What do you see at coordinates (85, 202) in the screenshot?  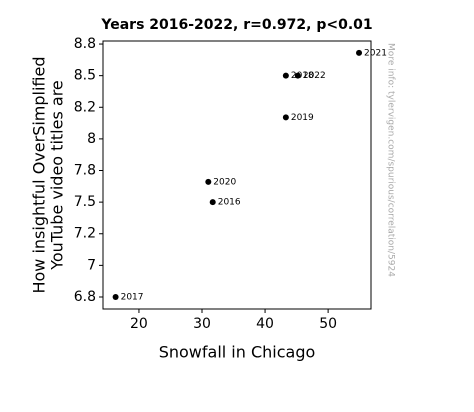 I see `y-tick-label: 7.5` at bounding box center [85, 202].